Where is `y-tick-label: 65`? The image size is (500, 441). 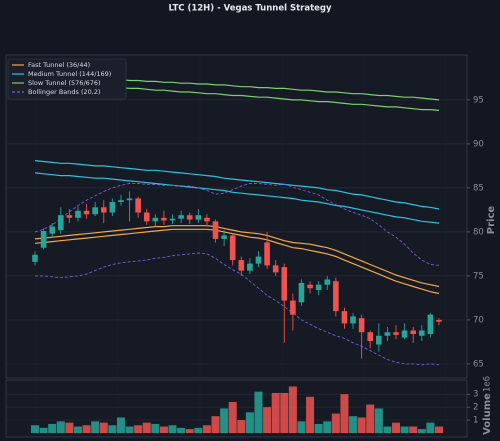
y-tick-label: 65 is located at coordinates (478, 364).